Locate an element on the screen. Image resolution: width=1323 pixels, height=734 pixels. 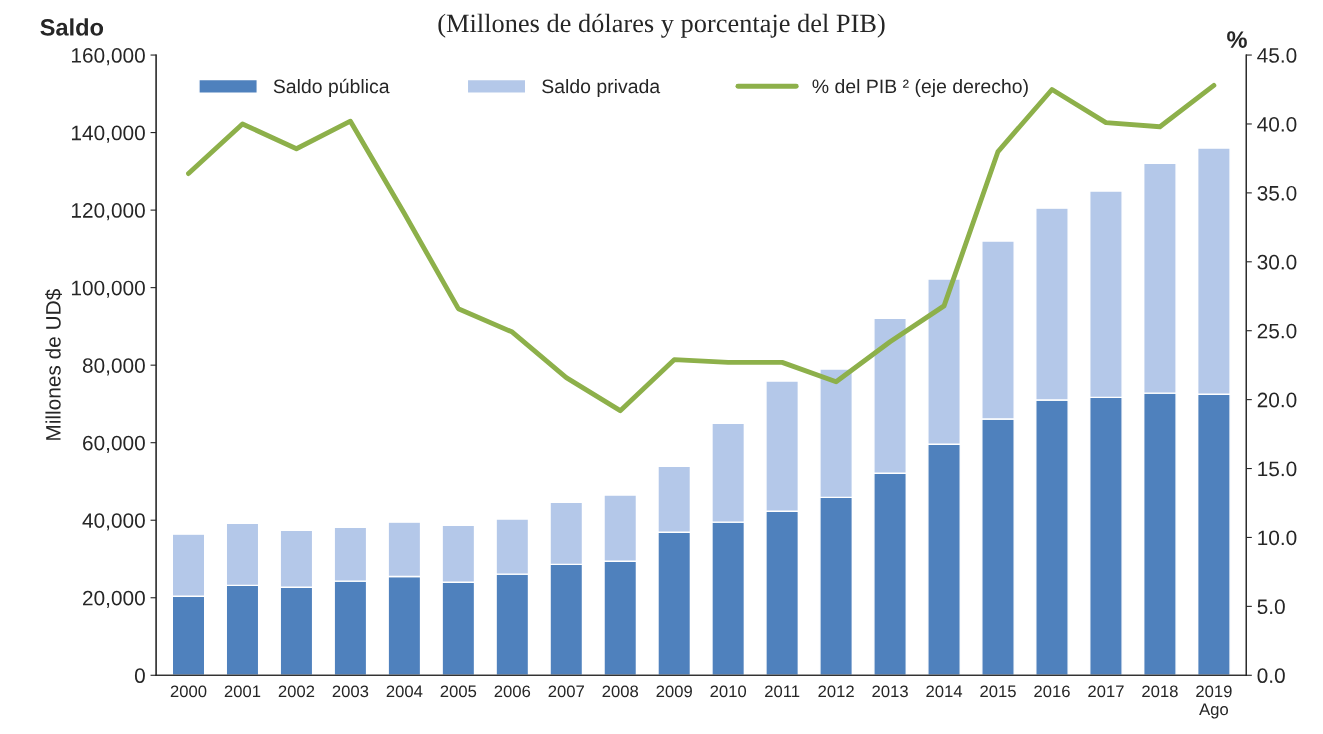
legend-label: Saldo pública is located at coordinates (331, 88).